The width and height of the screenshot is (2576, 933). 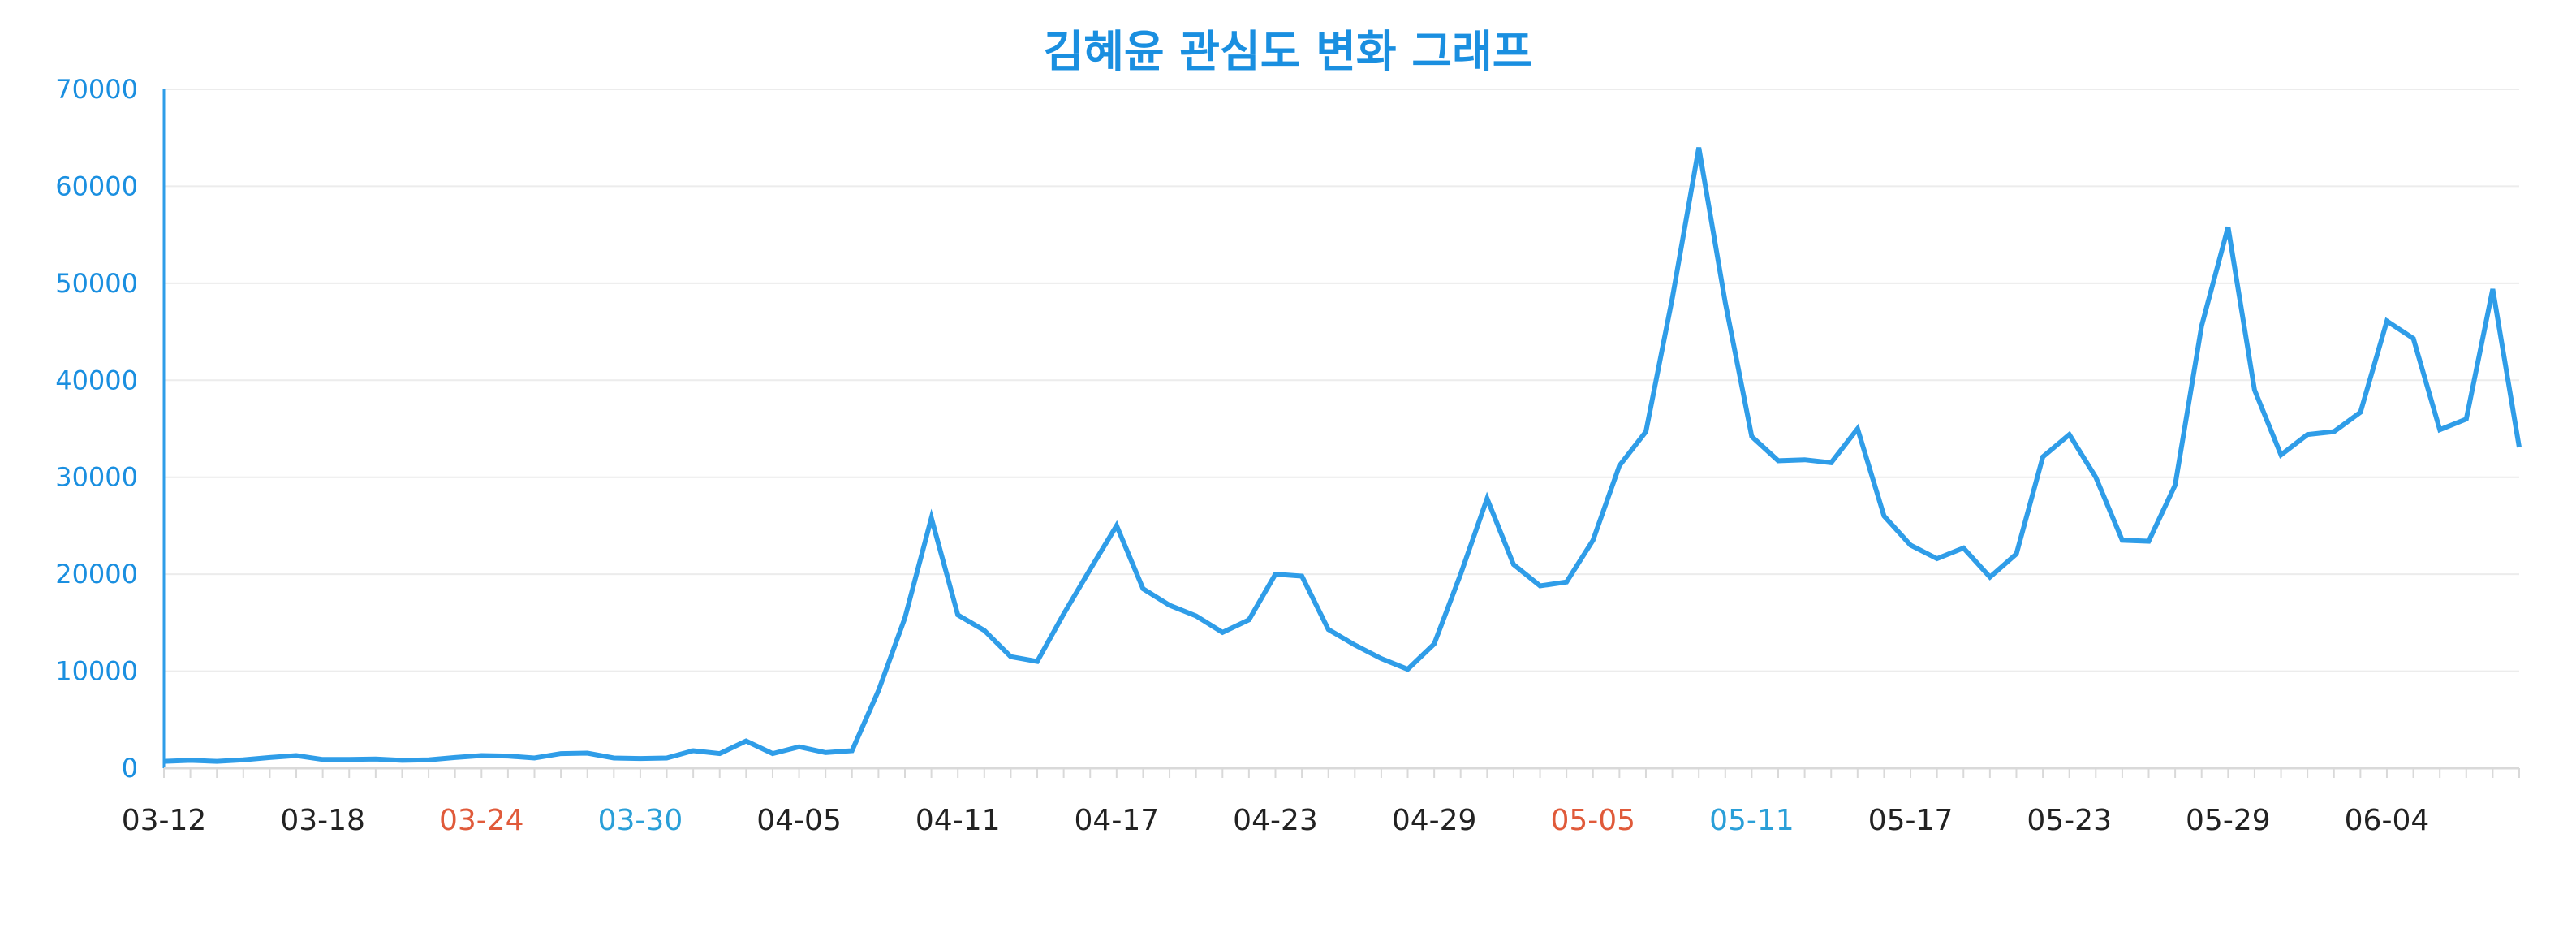 What do you see at coordinates (1117, 820) in the screenshot?
I see `x-tick-label: 04-17` at bounding box center [1117, 820].